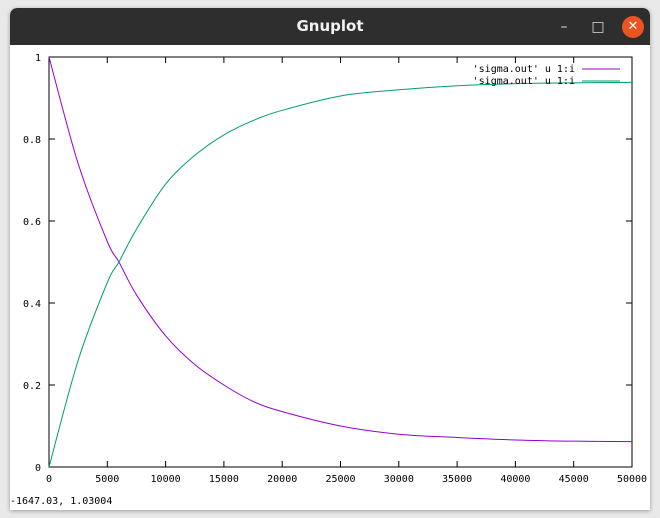  Describe the element at coordinates (457, 479) in the screenshot. I see `x-tick-label: 35000` at that location.